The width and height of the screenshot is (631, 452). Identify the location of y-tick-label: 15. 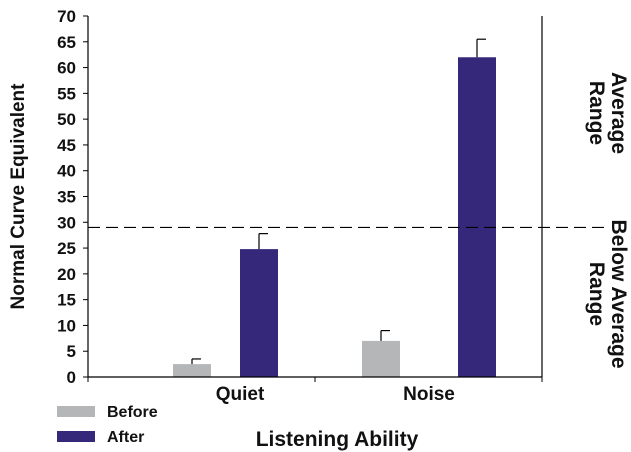
(66, 300).